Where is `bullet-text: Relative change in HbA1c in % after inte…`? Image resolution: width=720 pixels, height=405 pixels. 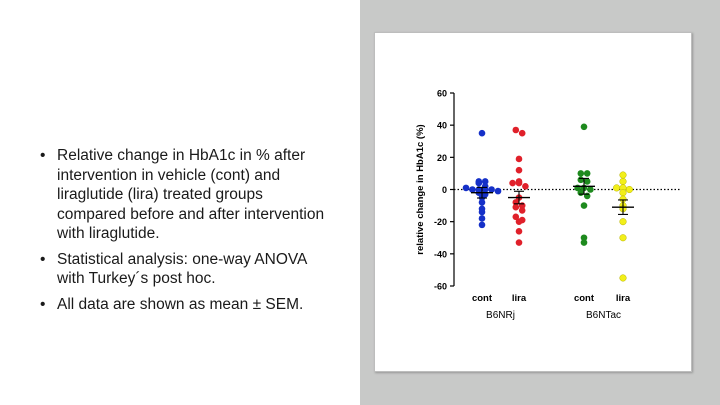
bullet-text: Relative change in HbA1c in % after inte… is located at coordinates (191, 194).